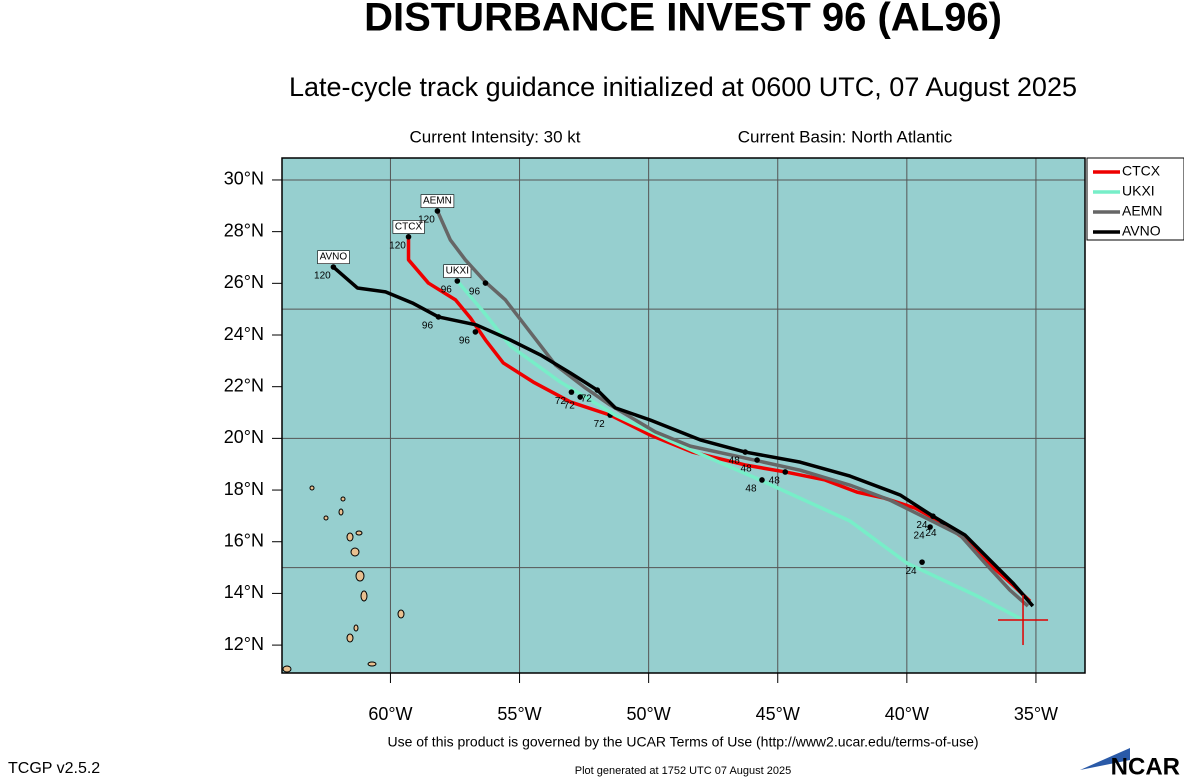 Image resolution: width=1184 pixels, height=780 pixels. What do you see at coordinates (494, 136) in the screenshot?
I see `intensity: Current Intensity: 30 kt` at bounding box center [494, 136].